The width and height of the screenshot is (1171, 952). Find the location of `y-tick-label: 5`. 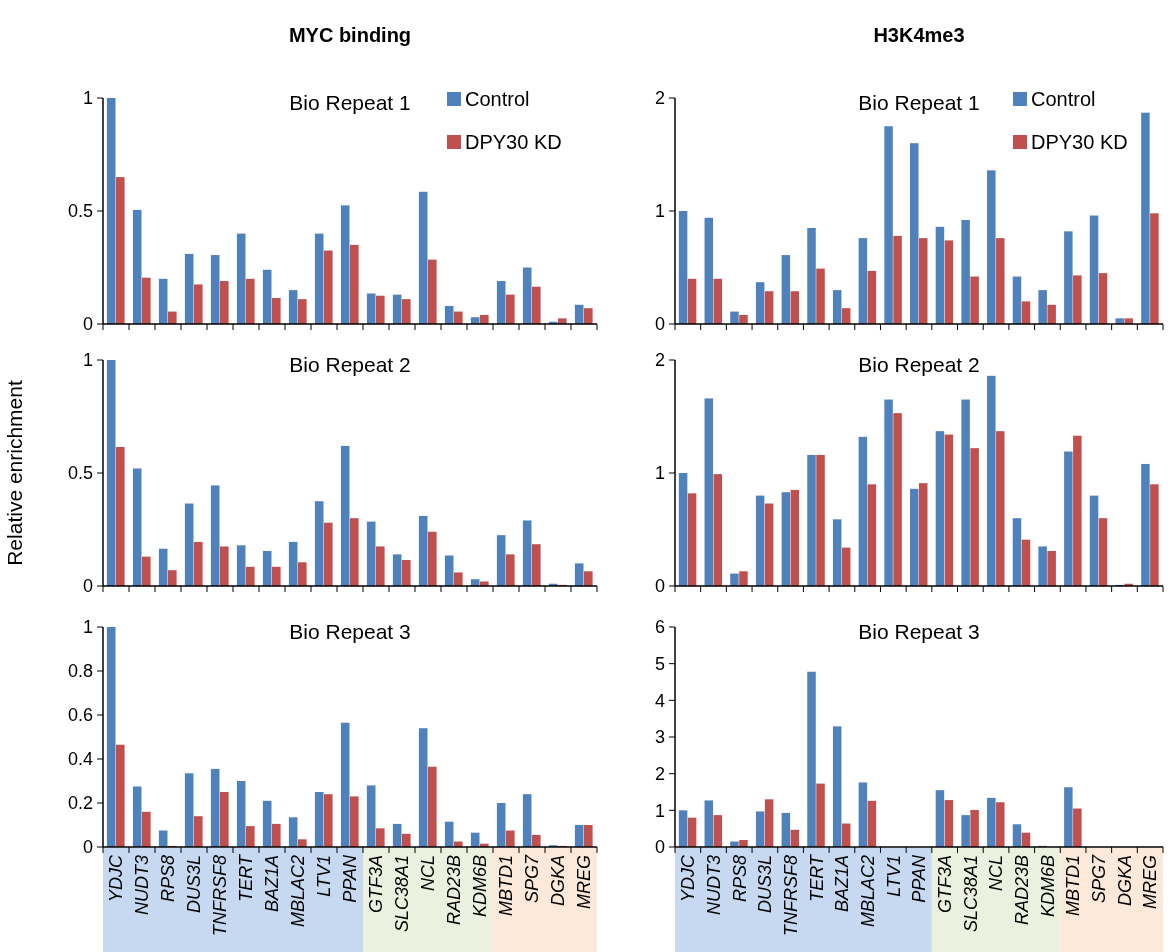

y-tick-label: 5 is located at coordinates (659, 663).